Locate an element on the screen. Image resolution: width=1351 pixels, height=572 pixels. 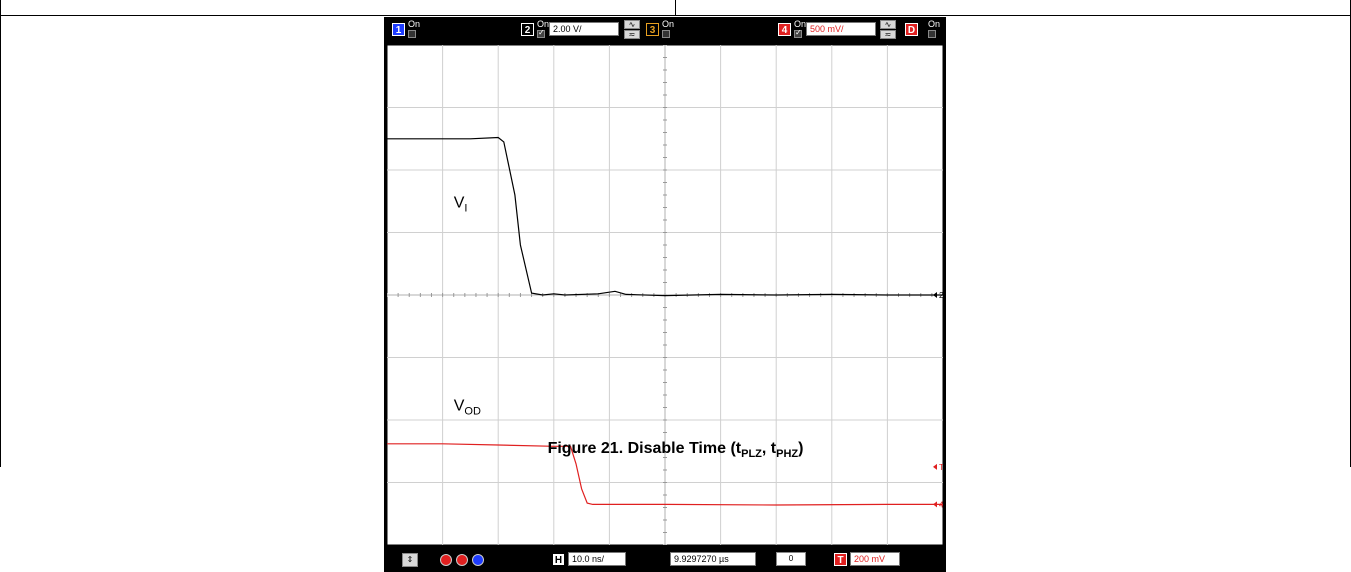
channel-4-dc-icon: ≂ is located at coordinates (888, 34).